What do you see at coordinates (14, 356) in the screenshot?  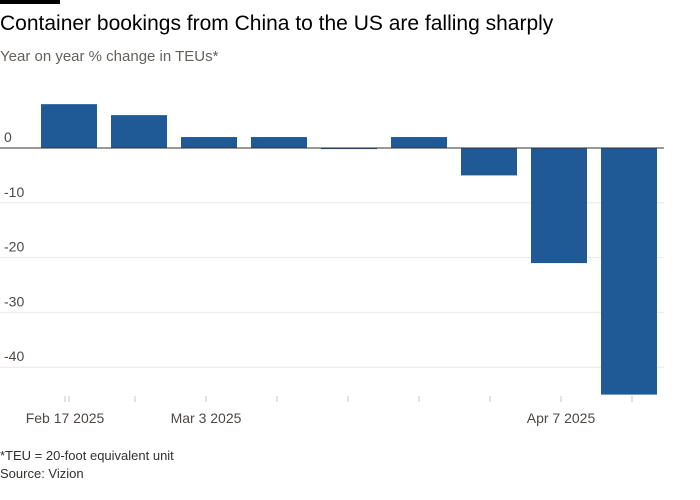 I see `y-tick-label: -40` at bounding box center [14, 356].